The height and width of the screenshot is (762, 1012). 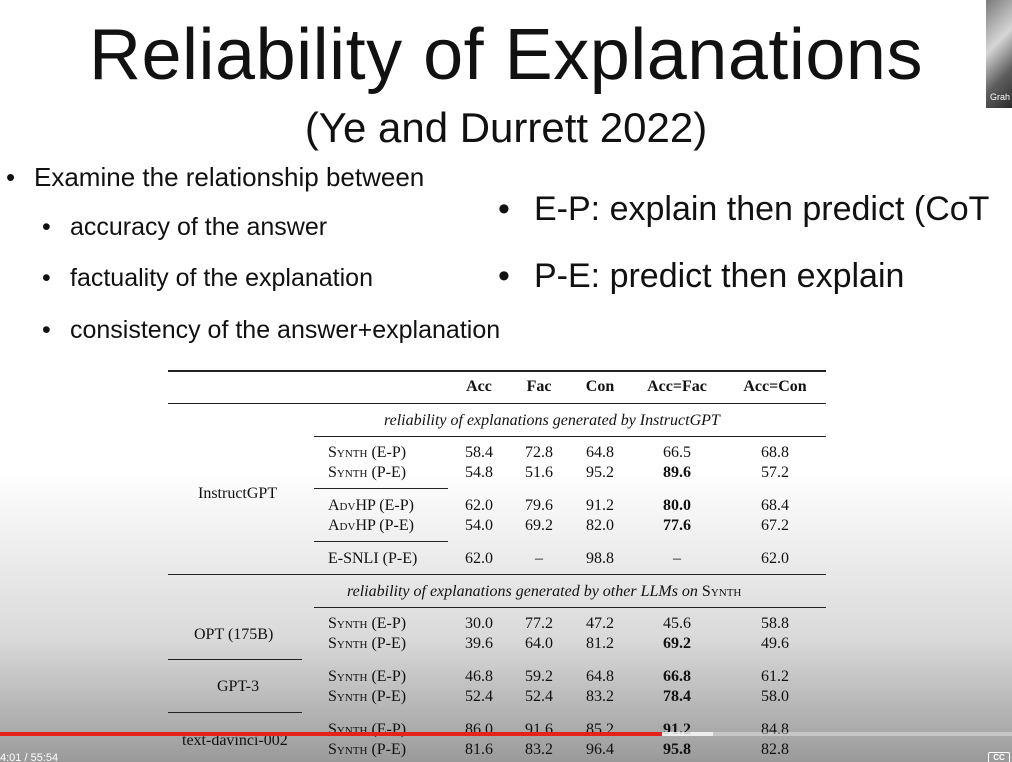 What do you see at coordinates (775, 696) in the screenshot?
I see `table-cell: 58.0` at bounding box center [775, 696].